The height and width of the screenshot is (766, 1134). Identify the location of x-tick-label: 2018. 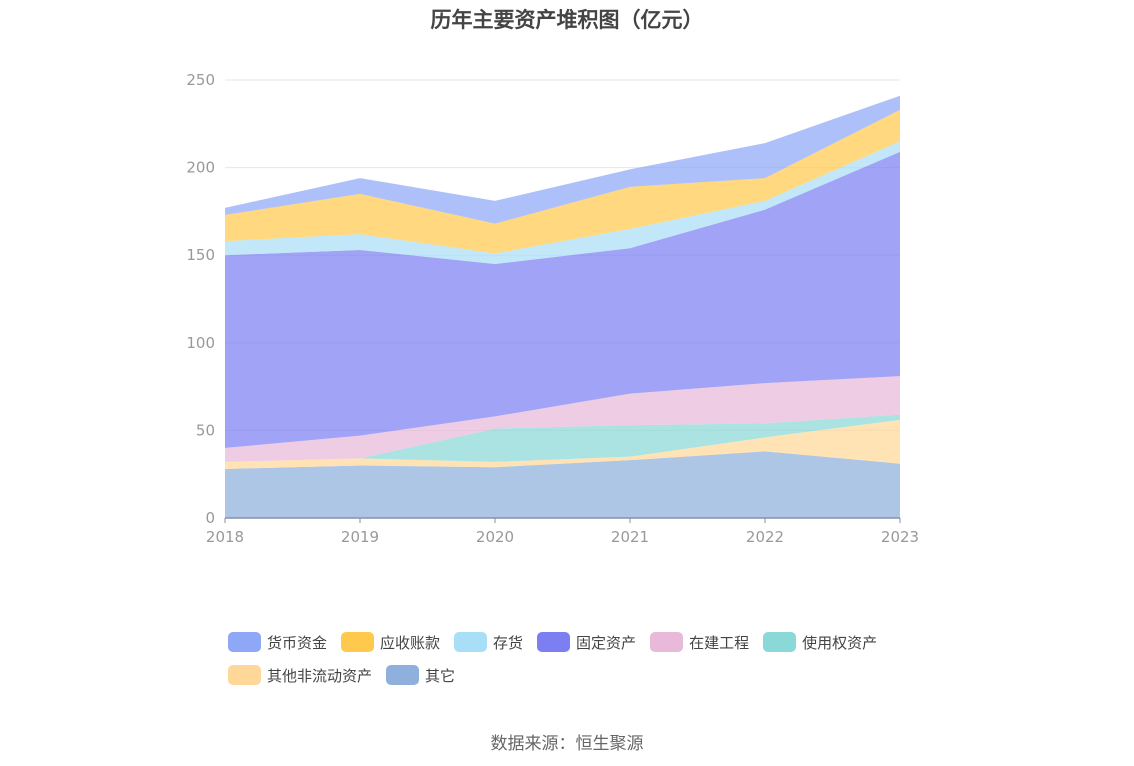
(225, 537).